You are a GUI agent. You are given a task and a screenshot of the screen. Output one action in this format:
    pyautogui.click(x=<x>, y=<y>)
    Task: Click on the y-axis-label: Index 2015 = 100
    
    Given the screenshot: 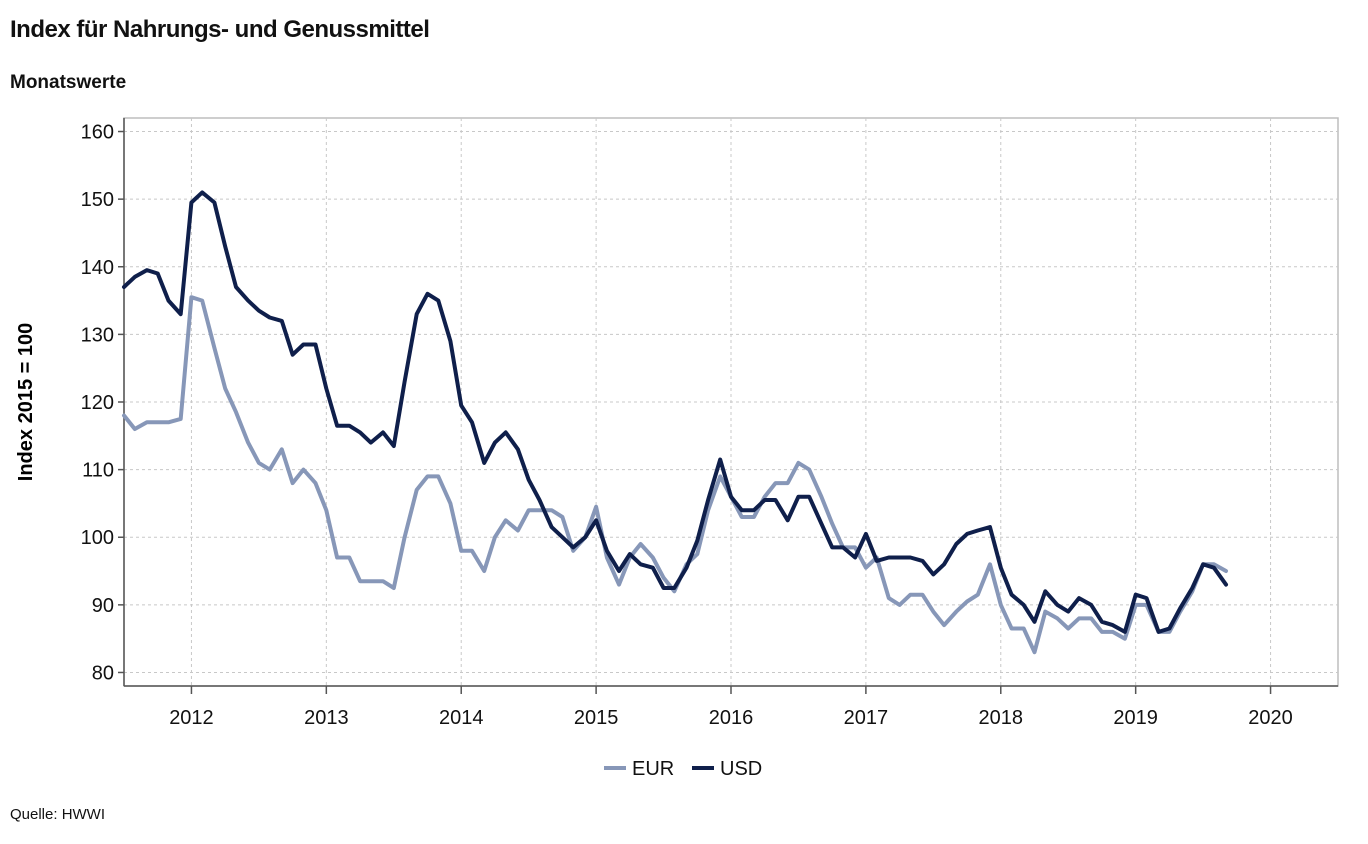 What is the action you would take?
    pyautogui.click(x=26, y=402)
    